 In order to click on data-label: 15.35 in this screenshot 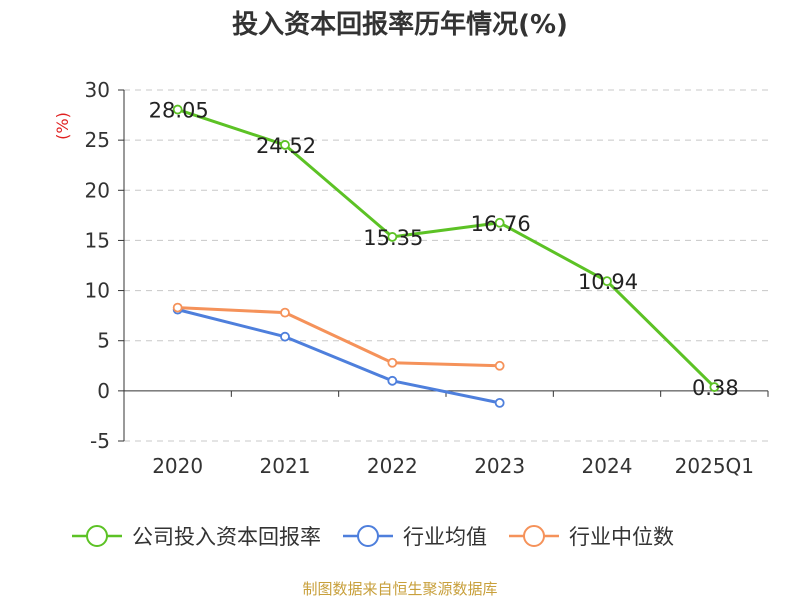, I will do `click(393, 238)`.